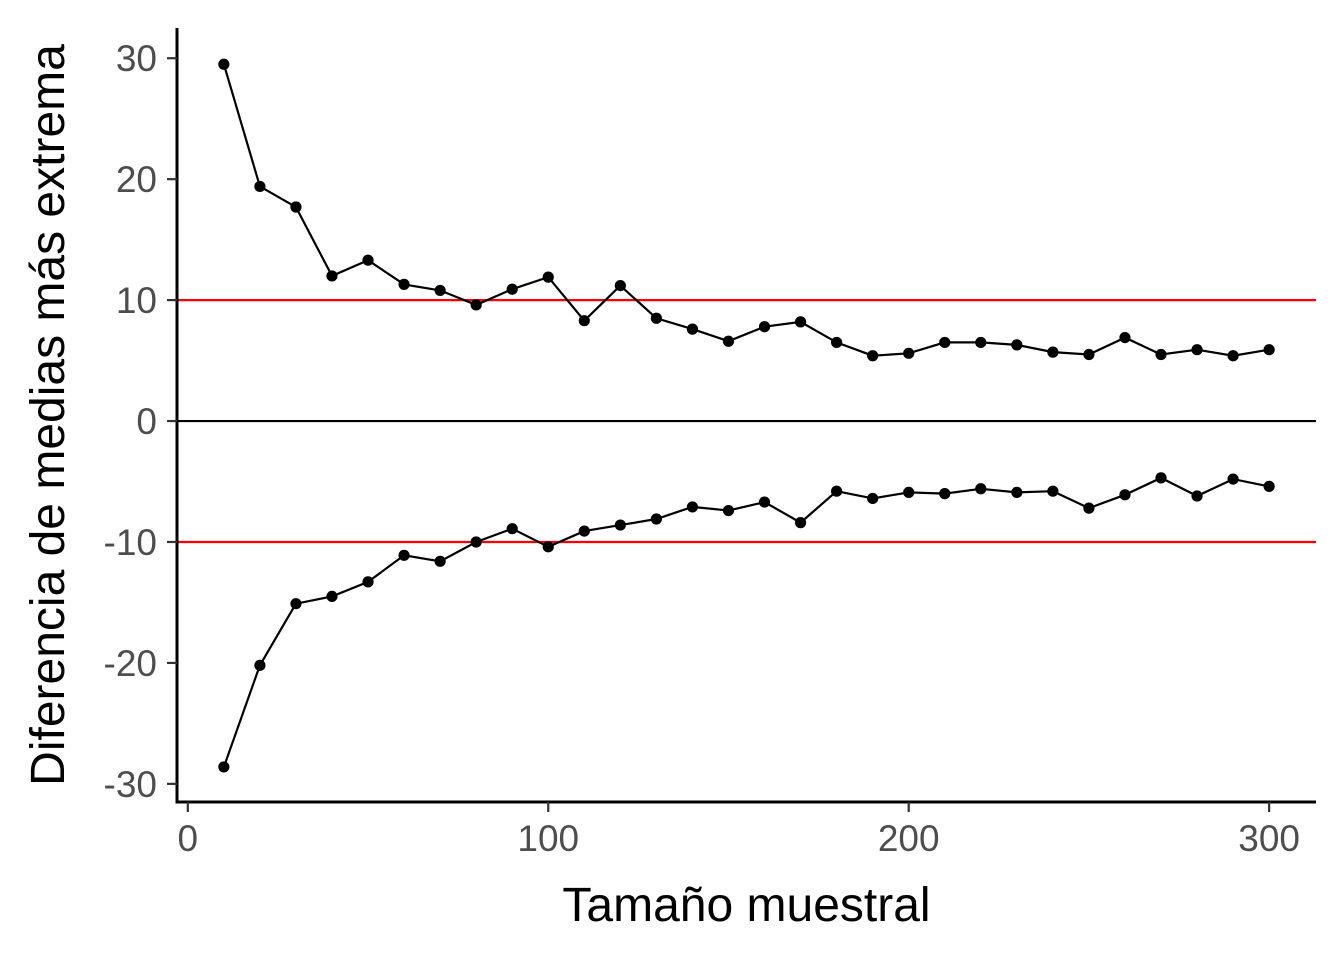 The image size is (1344, 965). Describe the element at coordinates (130, 663) in the screenshot. I see `y-tick-label: -20` at that location.